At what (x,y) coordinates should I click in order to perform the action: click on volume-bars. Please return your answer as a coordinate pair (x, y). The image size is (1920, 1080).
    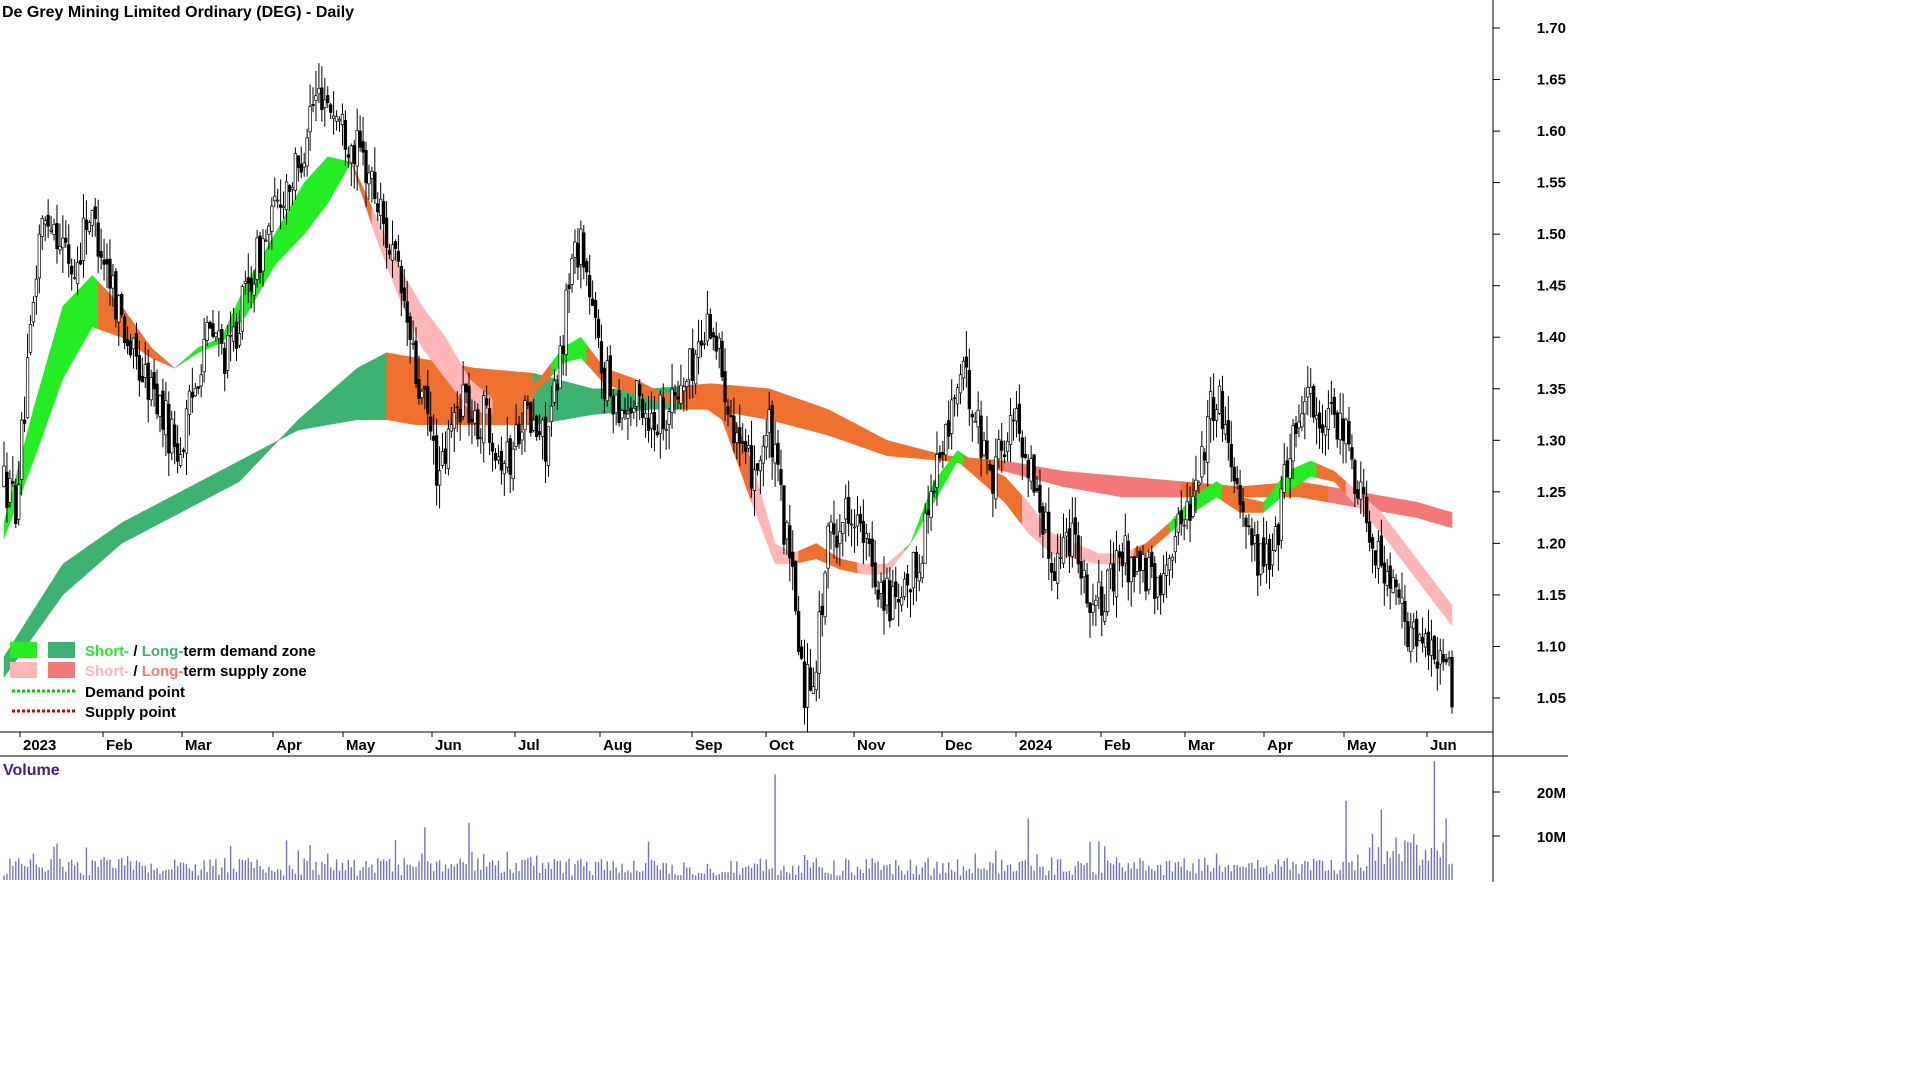
    Looking at the image, I should click on (728, 820).